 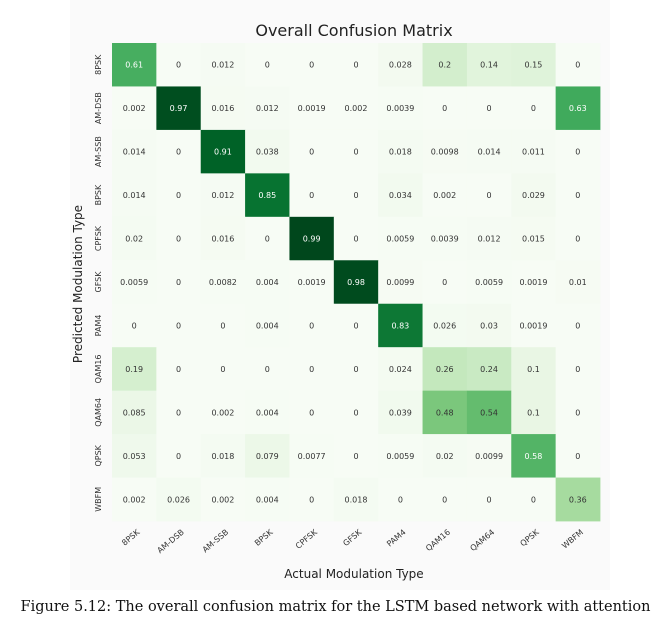 I want to click on cell-value-label: 0.36, so click(x=578, y=499).